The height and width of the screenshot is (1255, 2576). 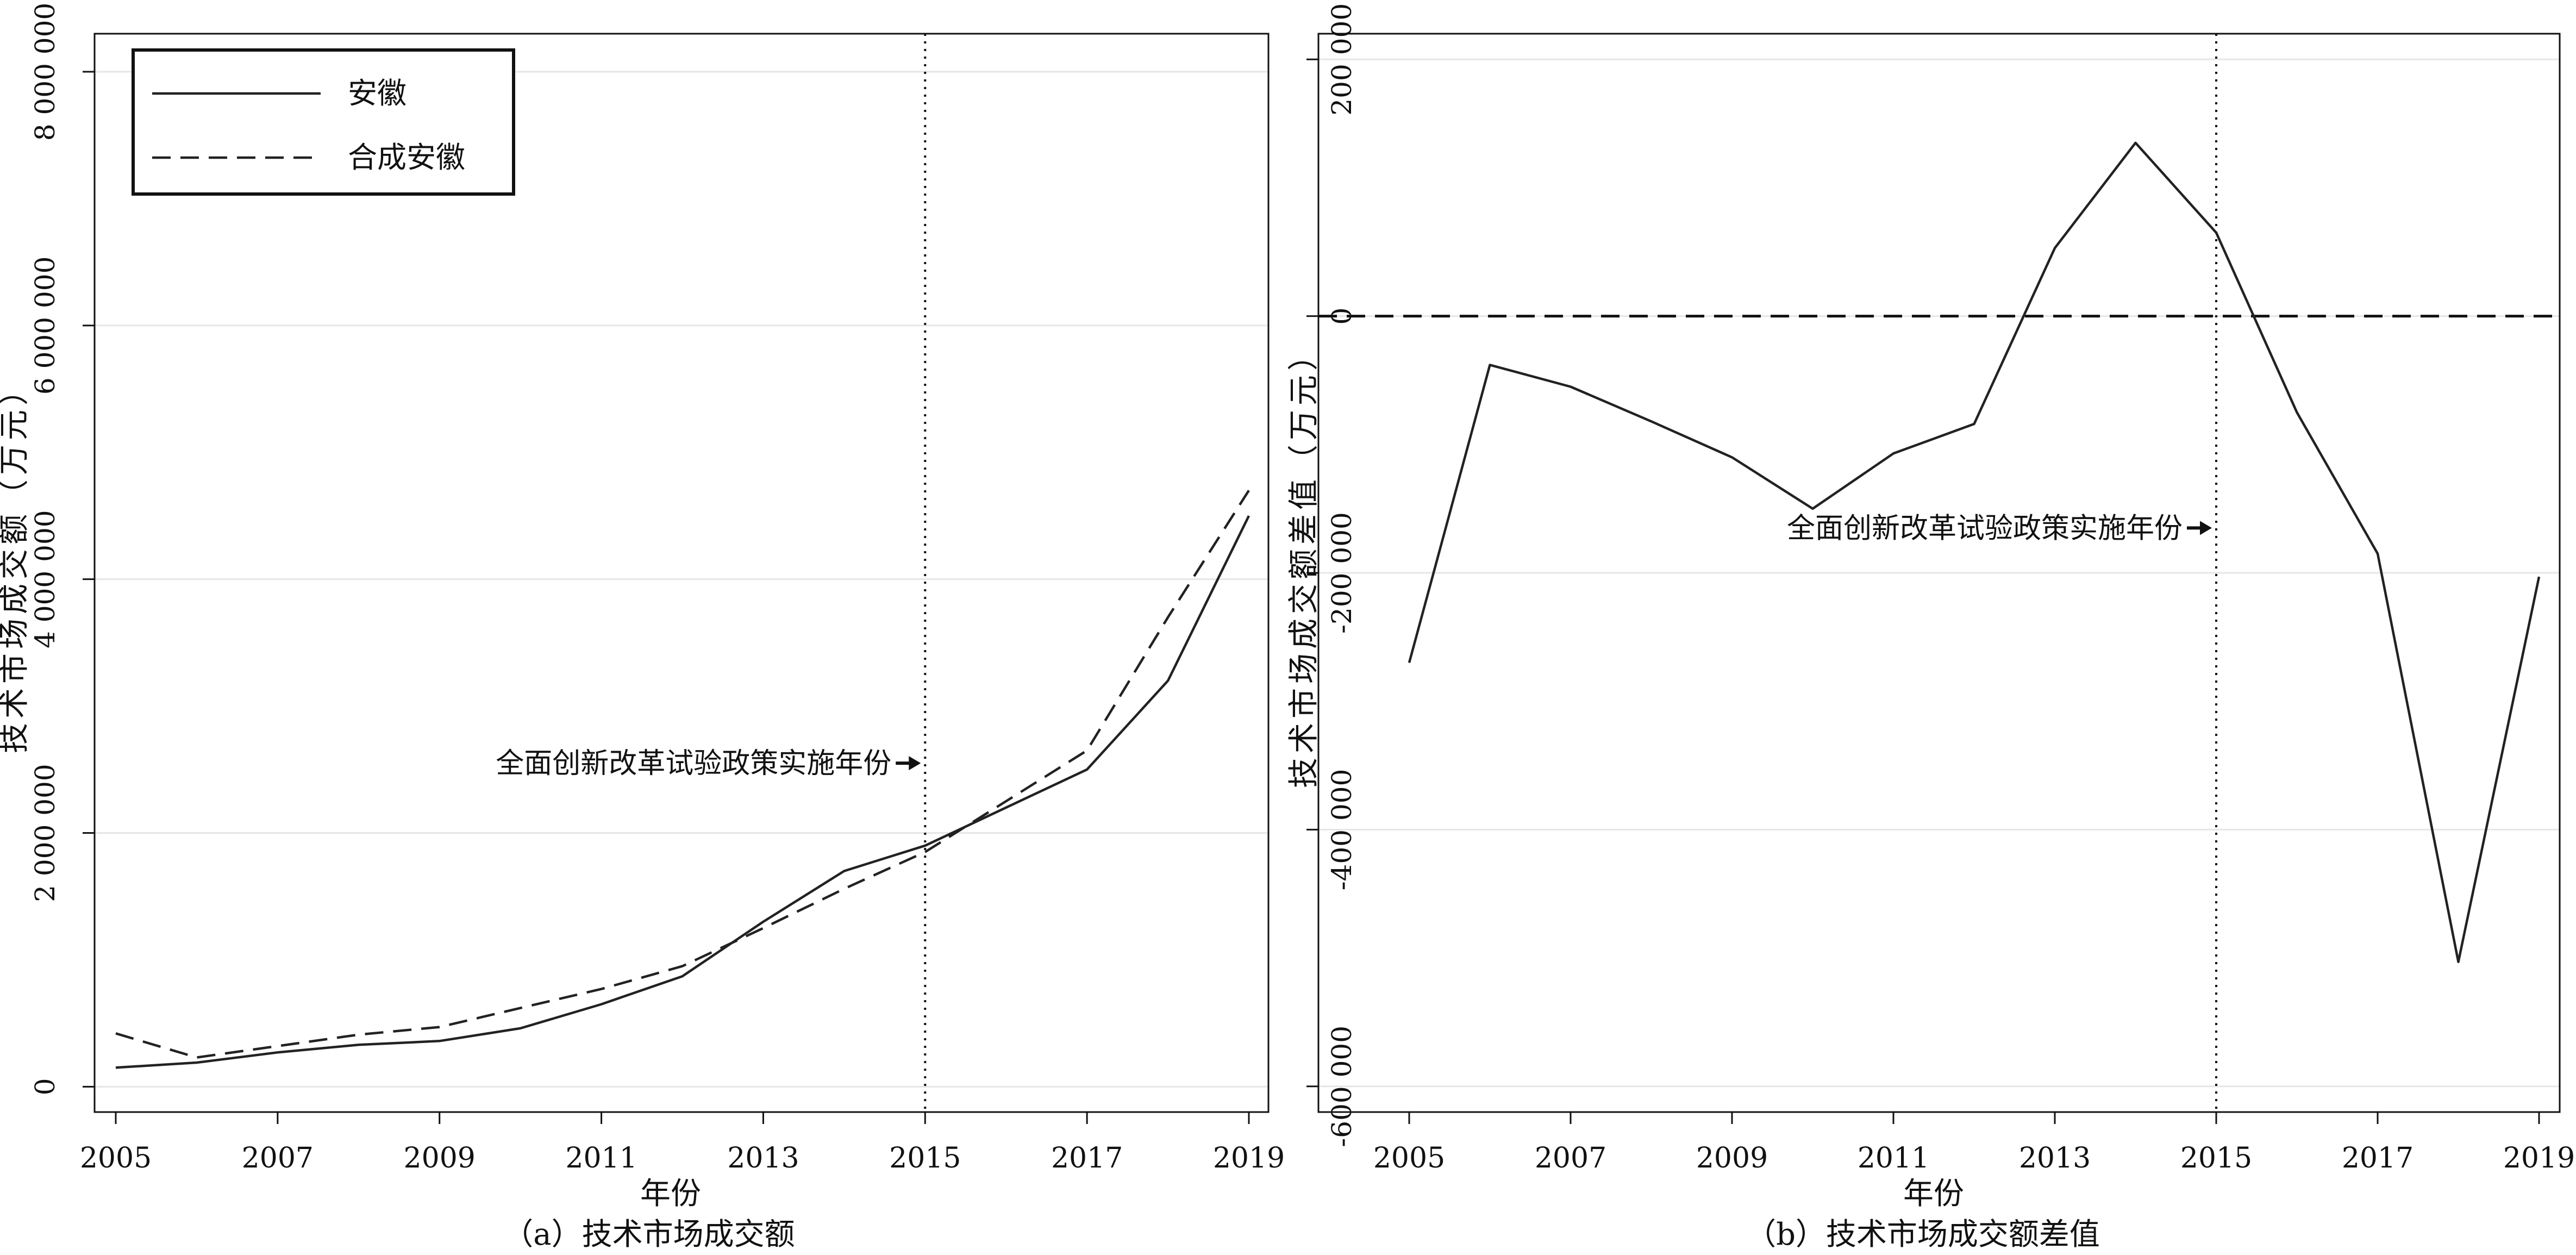 I want to click on y-tick-label: 8 000 000, so click(x=45, y=72).